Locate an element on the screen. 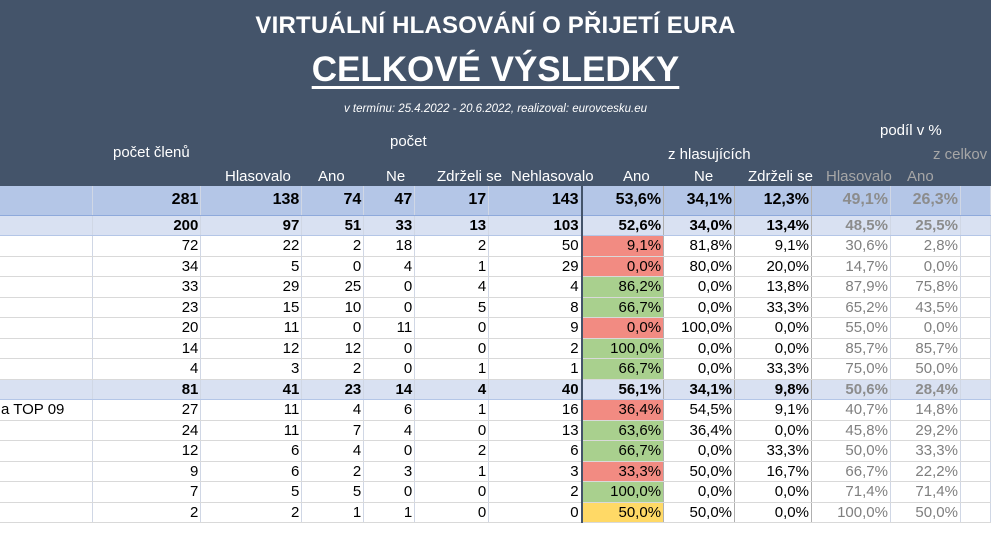  pct-abstain-cell: 13,8% is located at coordinates (773, 287).